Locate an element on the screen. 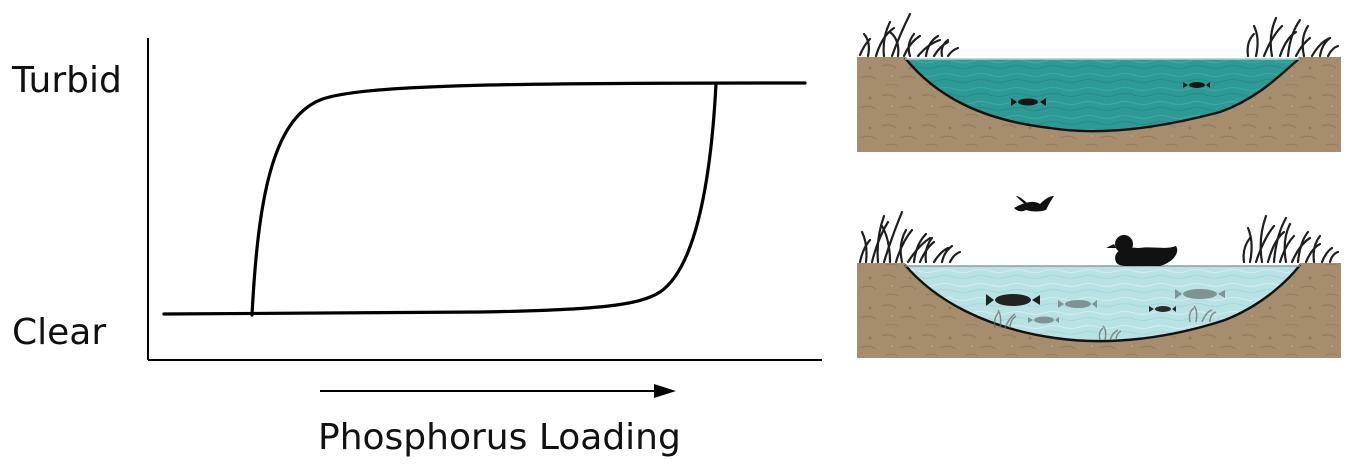 The image size is (1350, 473). clear-pond-shore-line is located at coordinates (1102, 303).